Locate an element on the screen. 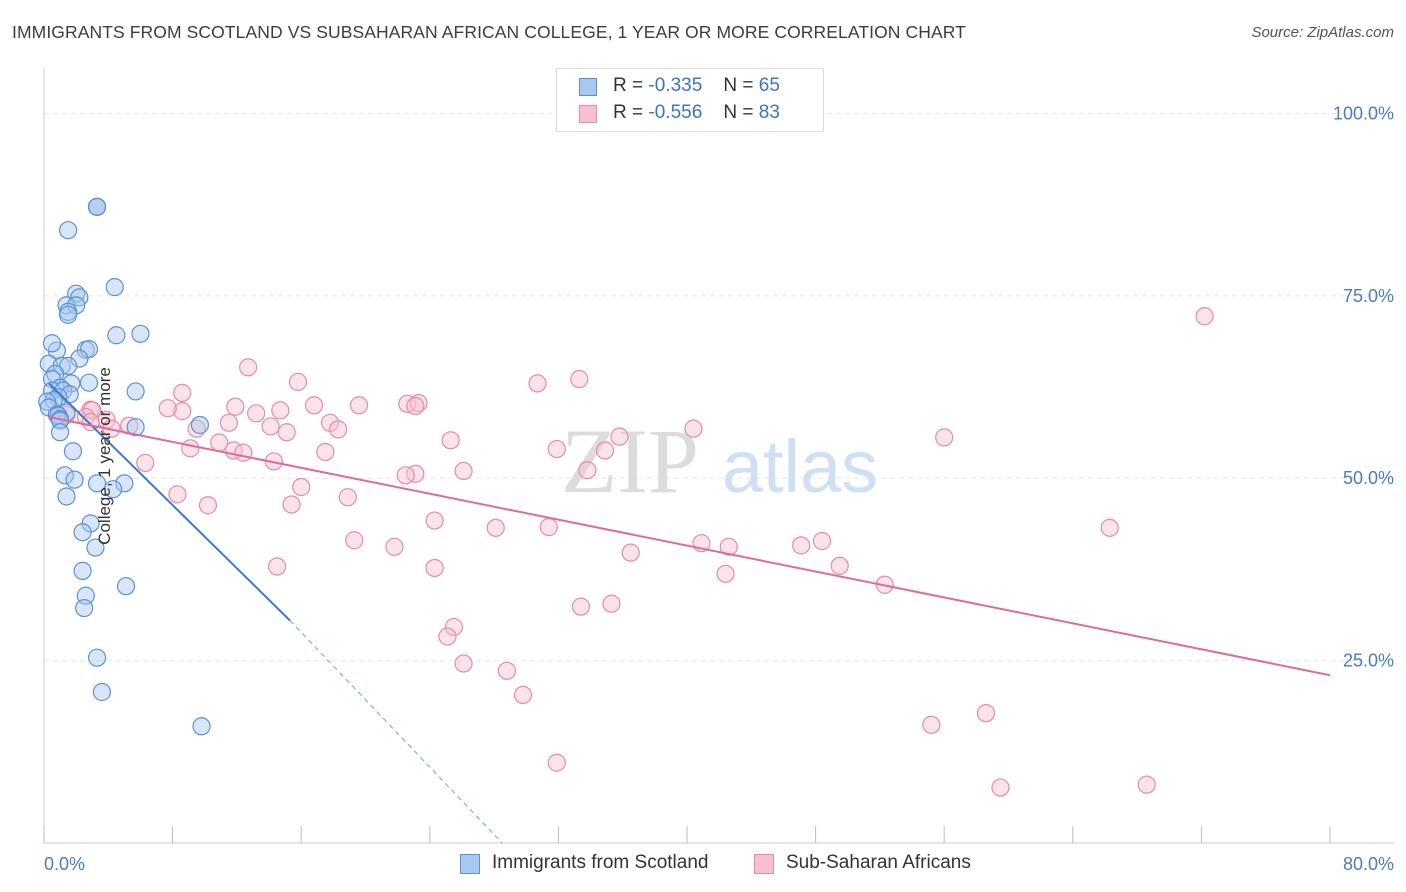 The height and width of the screenshot is (892, 1406). x-tick-label-max: 80.0% is located at coordinates (1368, 864).